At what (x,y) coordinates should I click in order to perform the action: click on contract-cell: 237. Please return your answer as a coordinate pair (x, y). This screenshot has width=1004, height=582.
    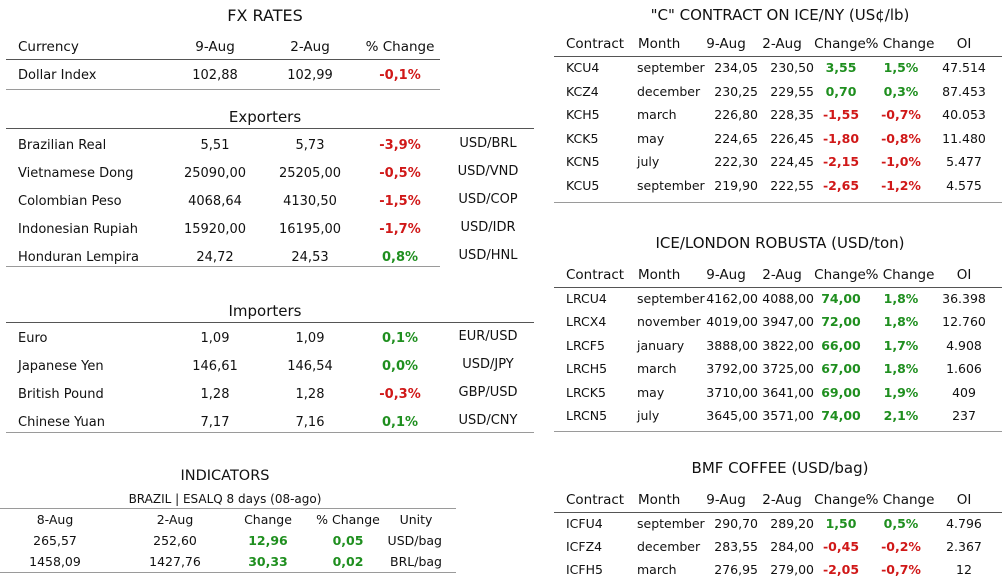
    Looking at the image, I should click on (964, 415).